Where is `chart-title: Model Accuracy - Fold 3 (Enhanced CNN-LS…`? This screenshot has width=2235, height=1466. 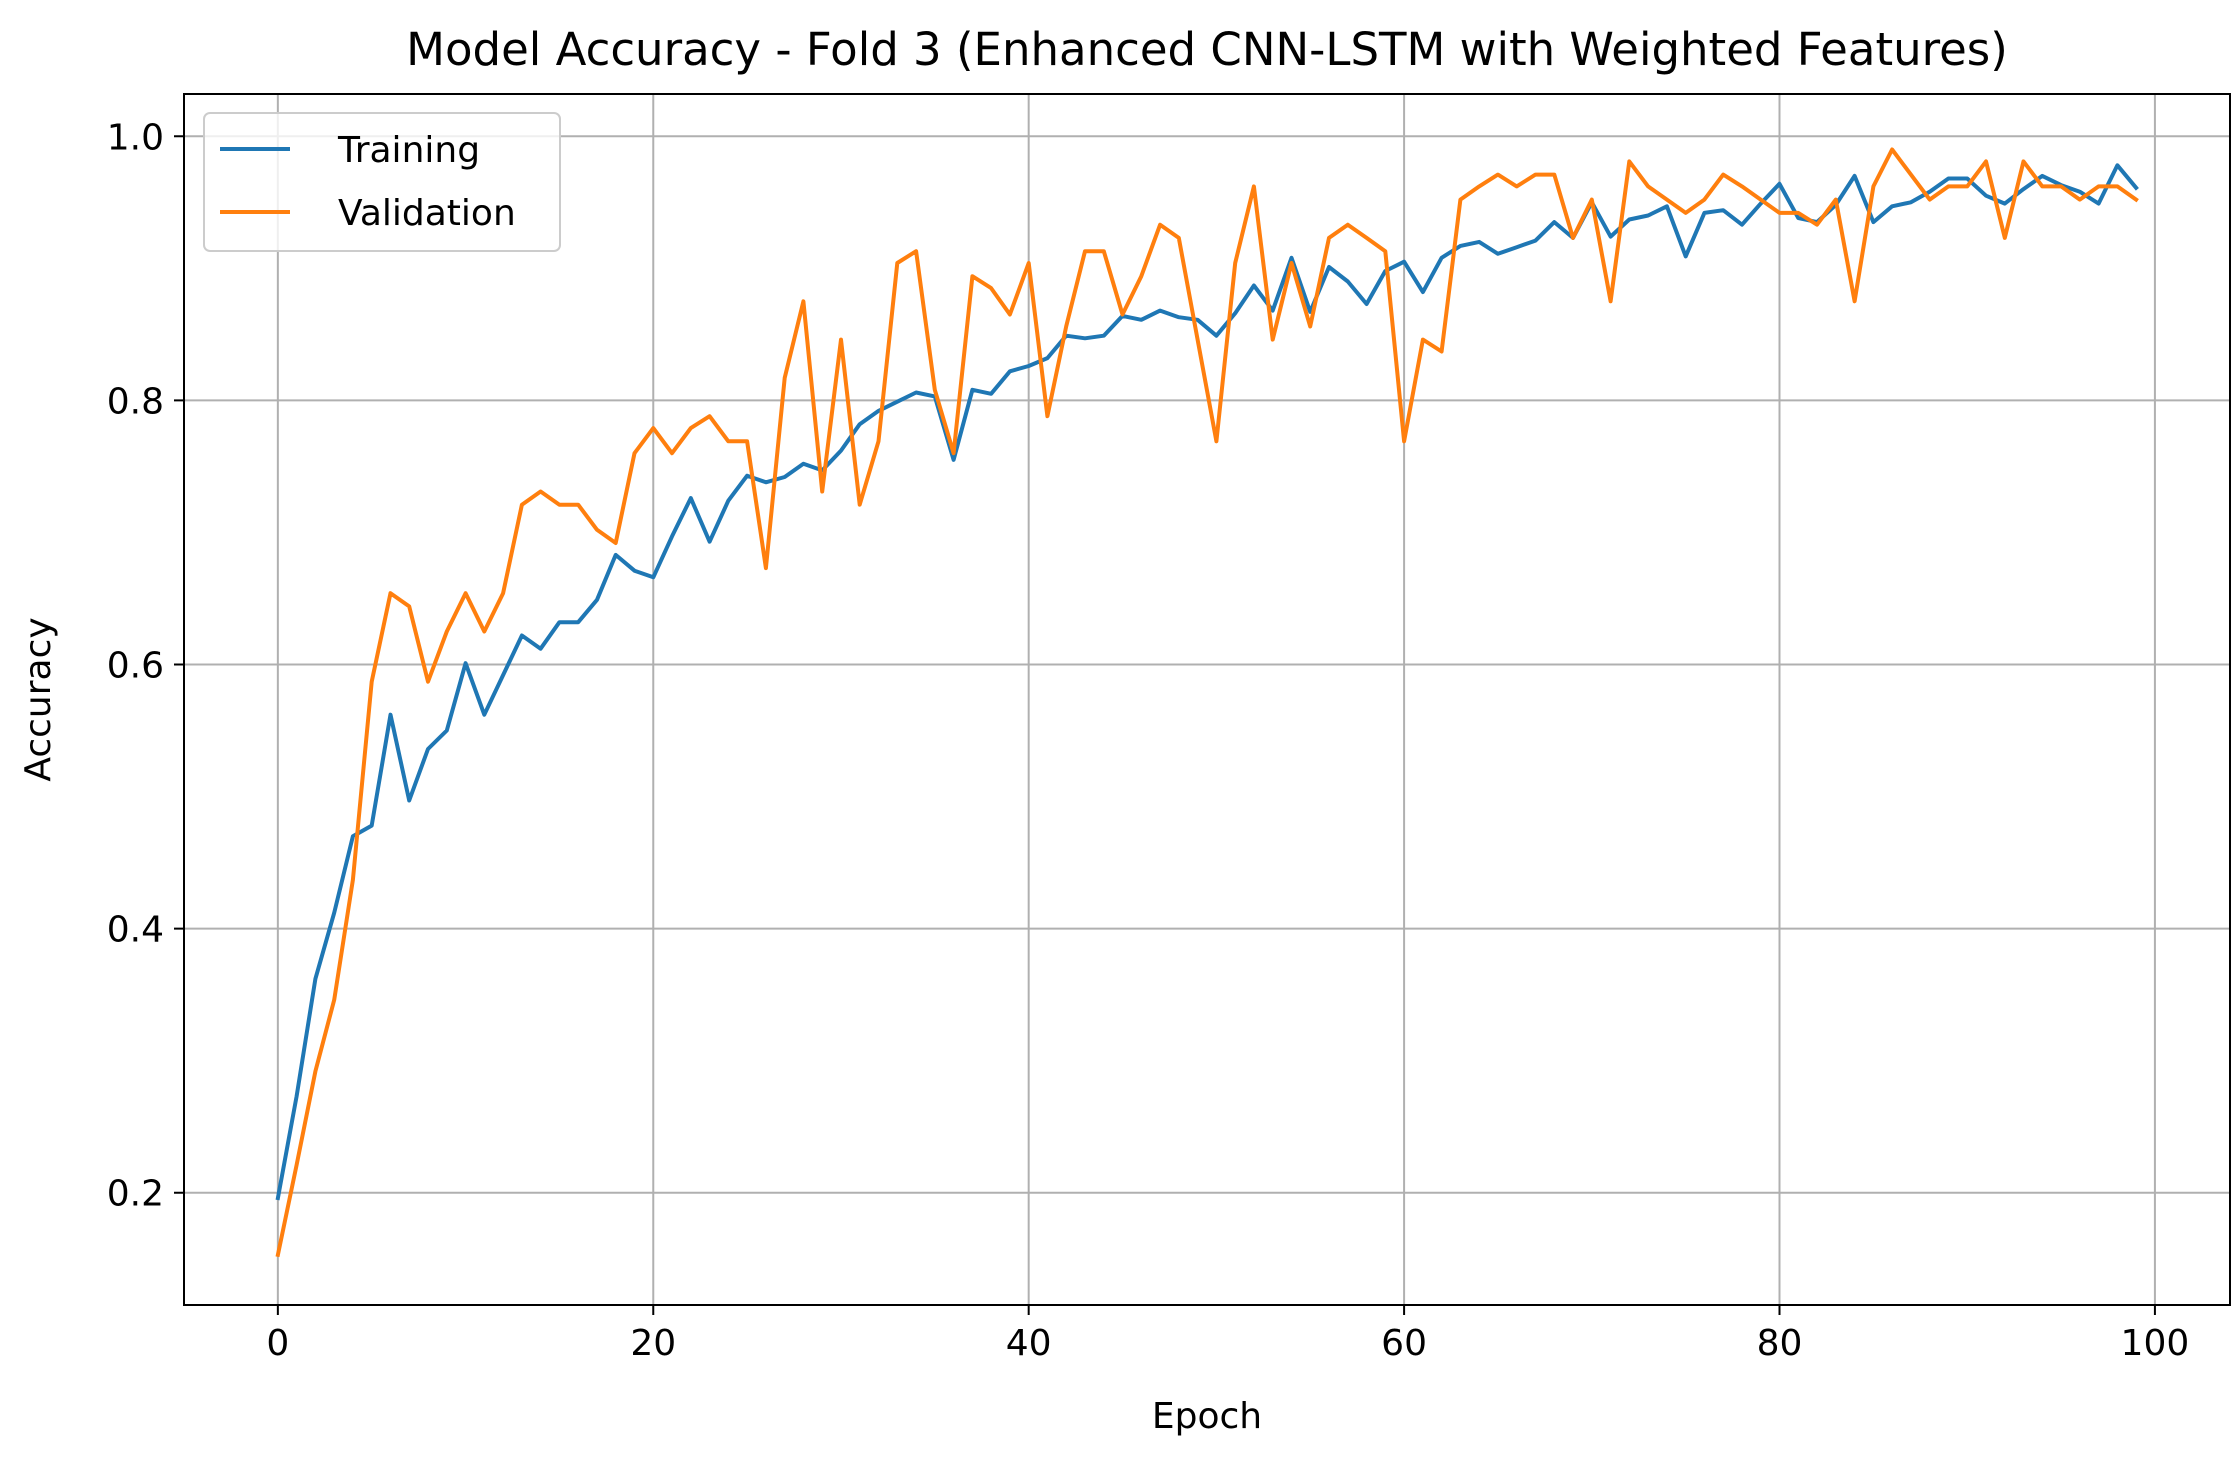
chart-title: Model Accuracy - Fold 3 (Enhanced CNN-LS… is located at coordinates (1207, 49).